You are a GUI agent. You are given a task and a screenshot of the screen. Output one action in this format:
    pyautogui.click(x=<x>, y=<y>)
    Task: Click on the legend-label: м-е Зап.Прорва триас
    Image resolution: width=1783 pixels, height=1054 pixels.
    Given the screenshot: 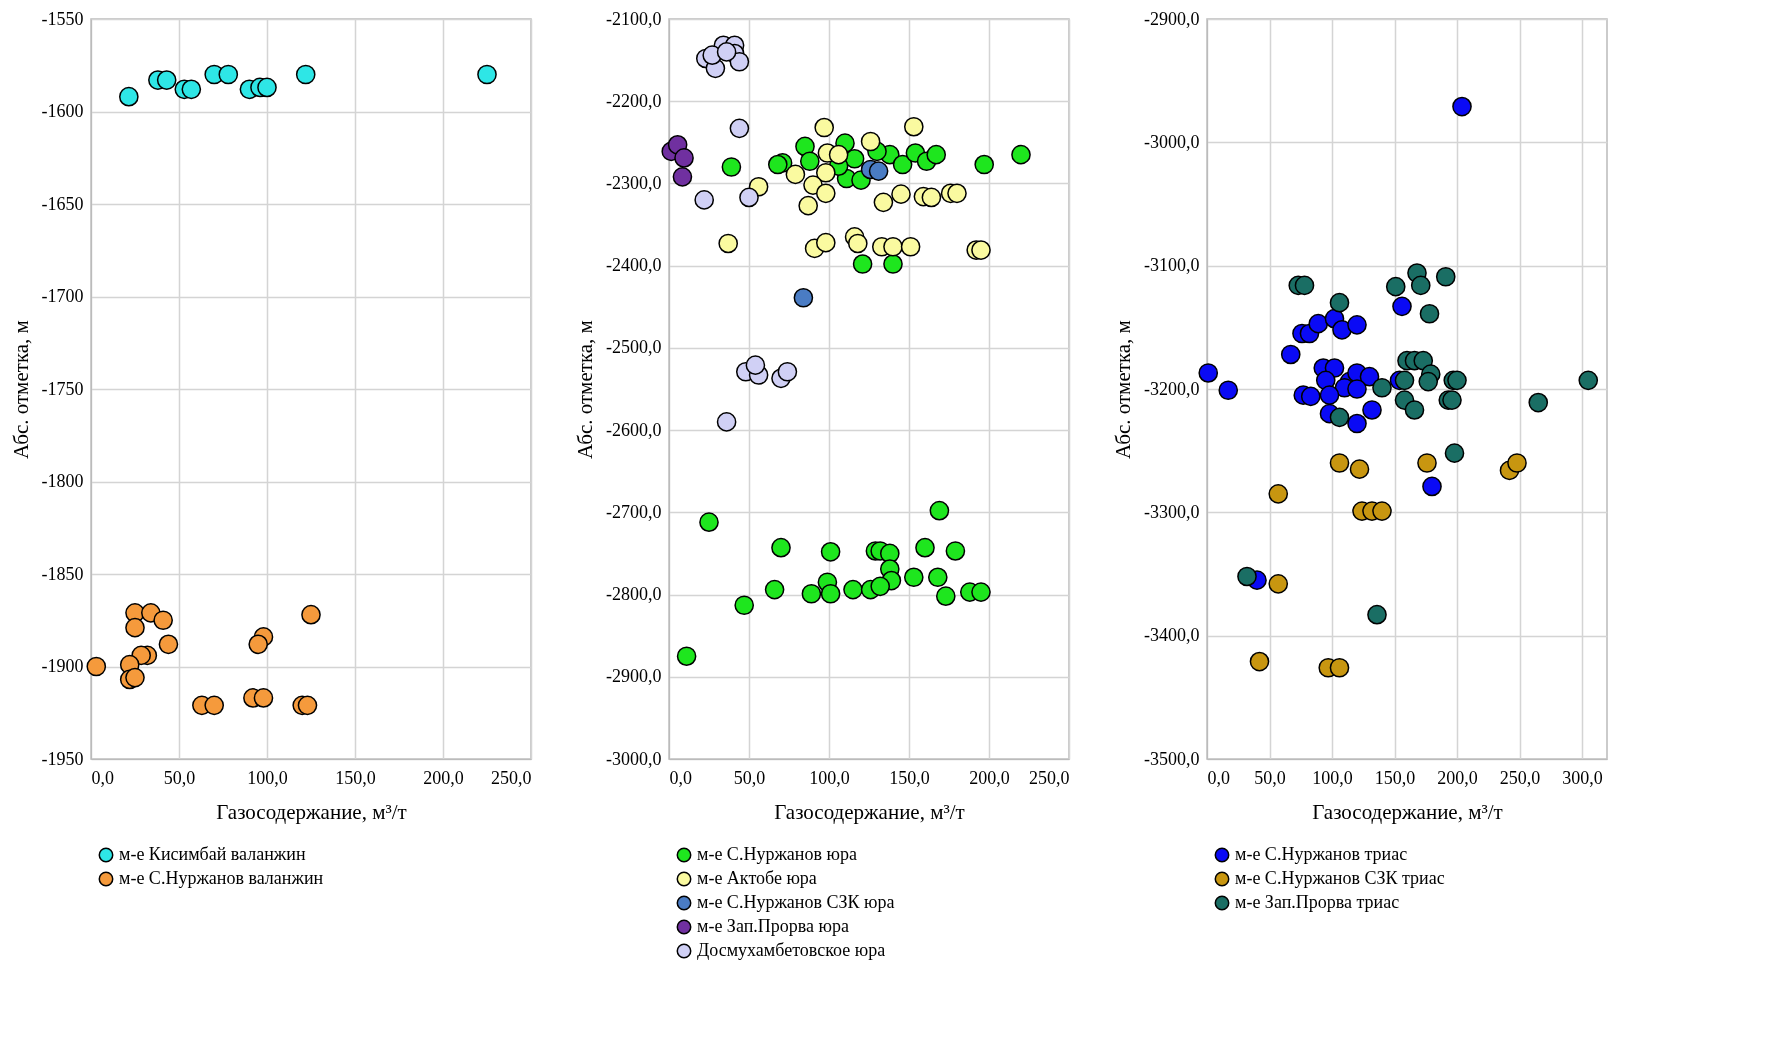 What is the action you would take?
    pyautogui.click(x=1317, y=902)
    